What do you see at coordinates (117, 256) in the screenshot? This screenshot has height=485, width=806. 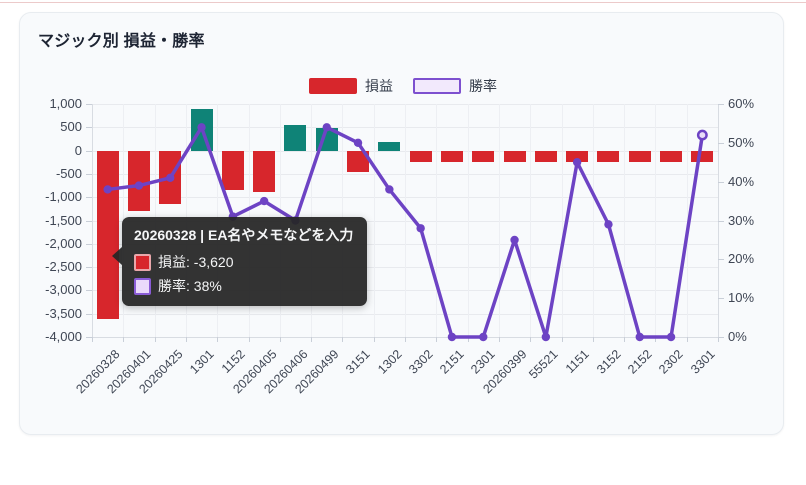 I see `tooltip-arrow` at bounding box center [117, 256].